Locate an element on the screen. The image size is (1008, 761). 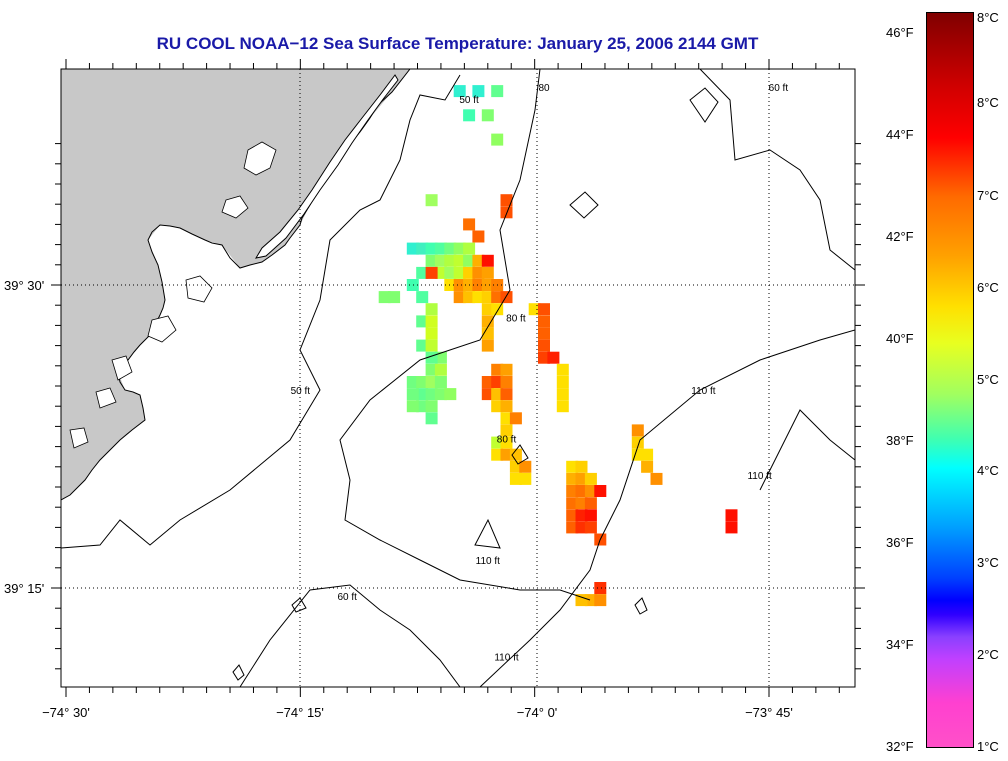
contour-110ft-b is located at coordinates (777, 170).